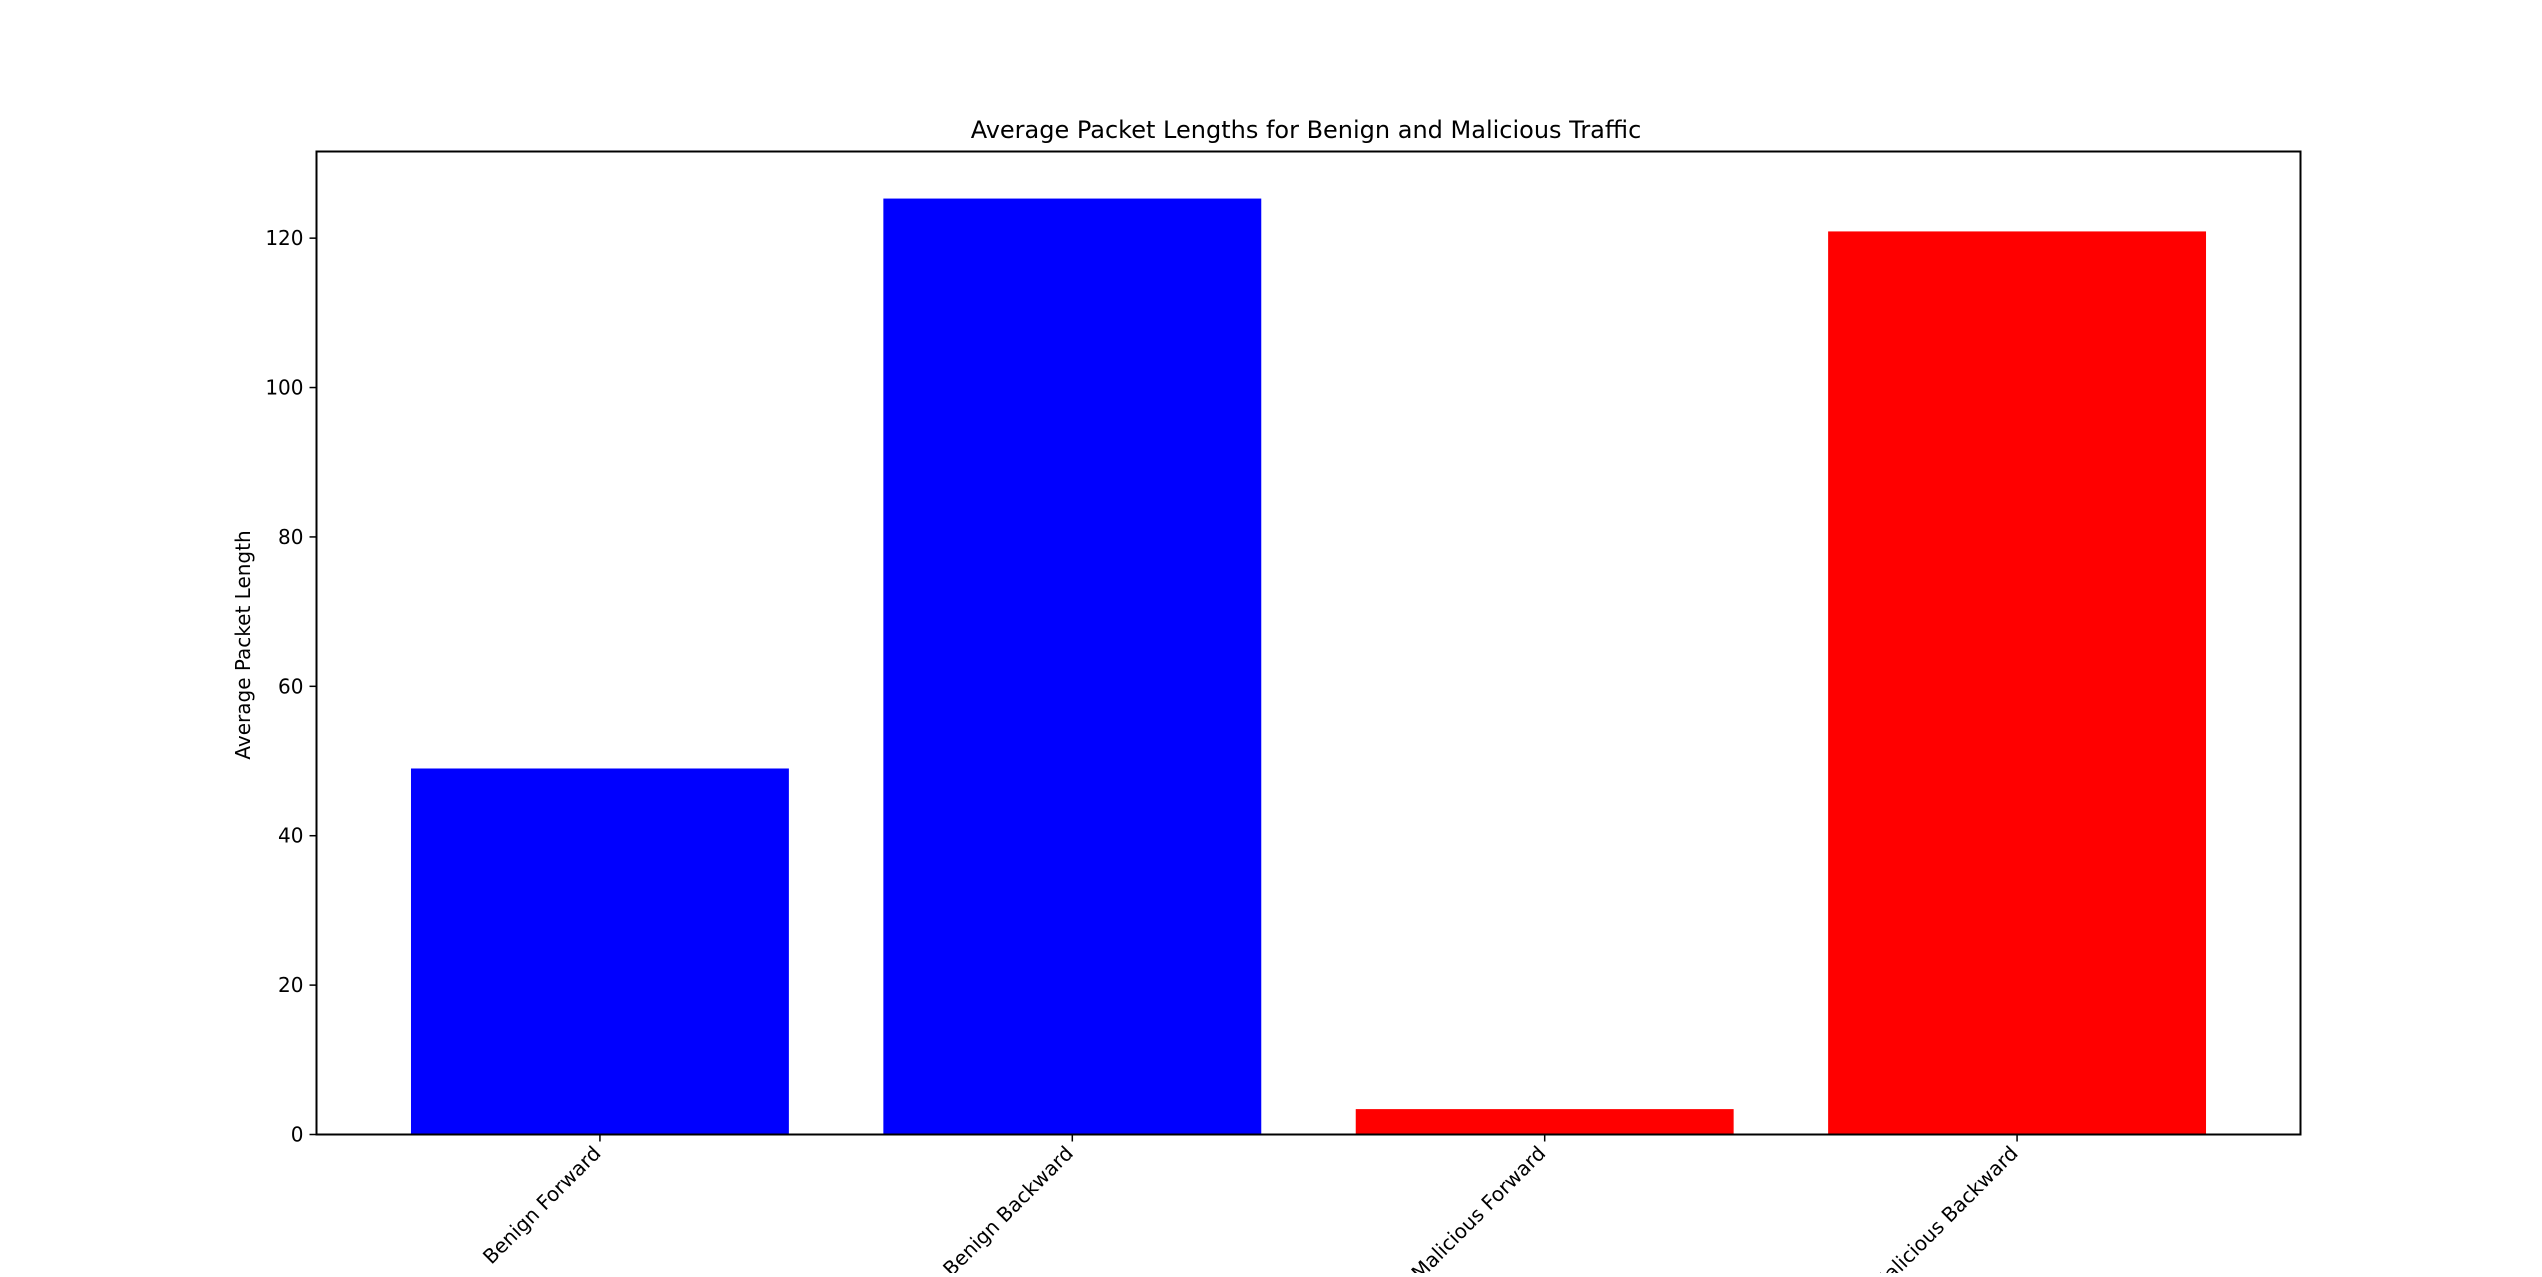 The image size is (2542, 1277). Describe the element at coordinates (599, 951) in the screenshot. I see `bar-benign-forward` at that location.